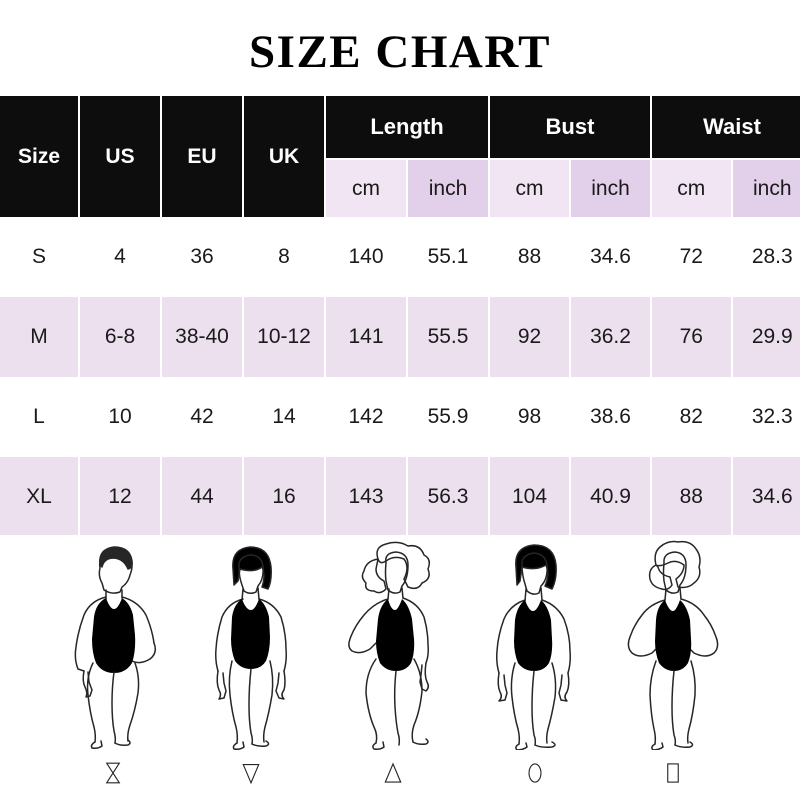 The width and height of the screenshot is (800, 800). Describe the element at coordinates (692, 257) in the screenshot. I see `cell-waist-cm: 72` at that location.